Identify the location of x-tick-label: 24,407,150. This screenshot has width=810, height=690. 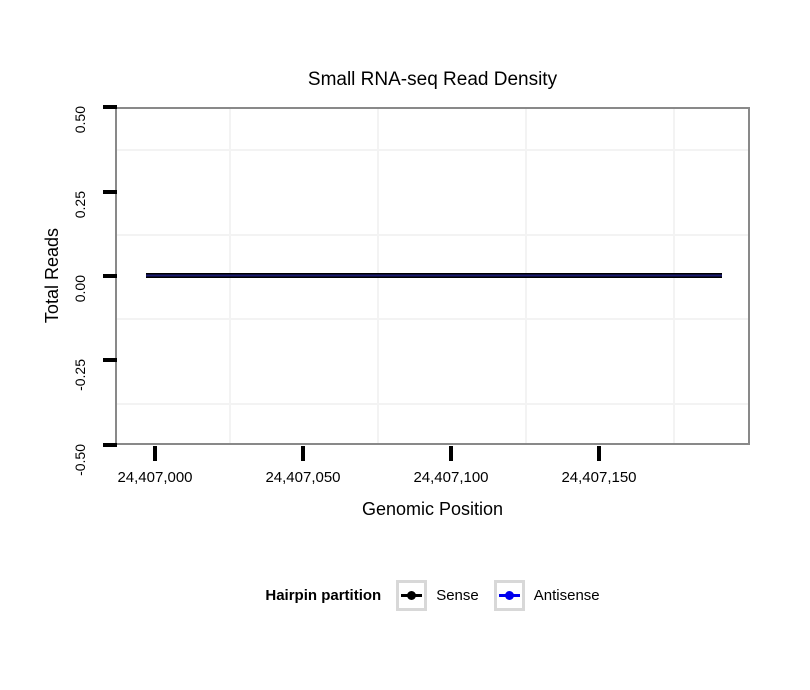
(599, 477).